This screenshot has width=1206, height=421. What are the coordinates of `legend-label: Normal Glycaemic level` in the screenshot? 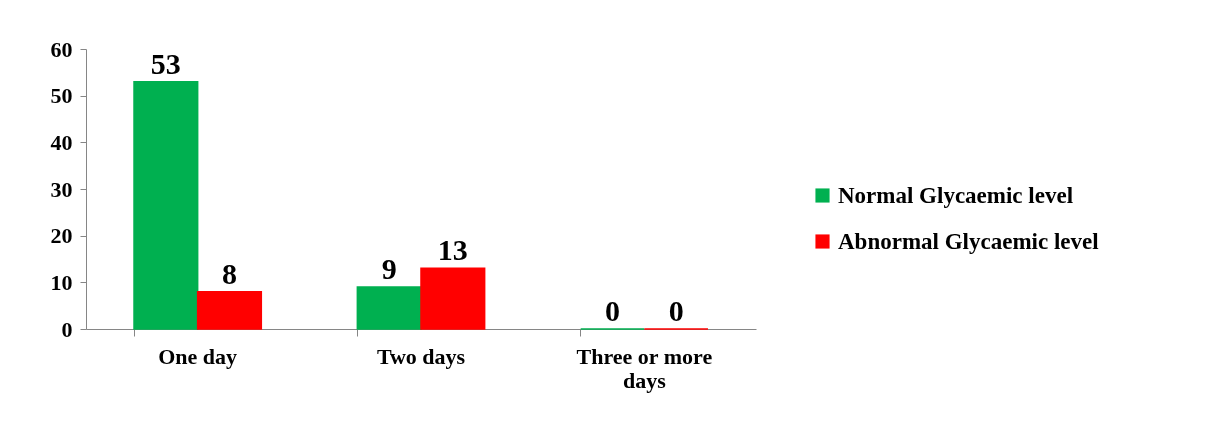 It's located at (956, 195).